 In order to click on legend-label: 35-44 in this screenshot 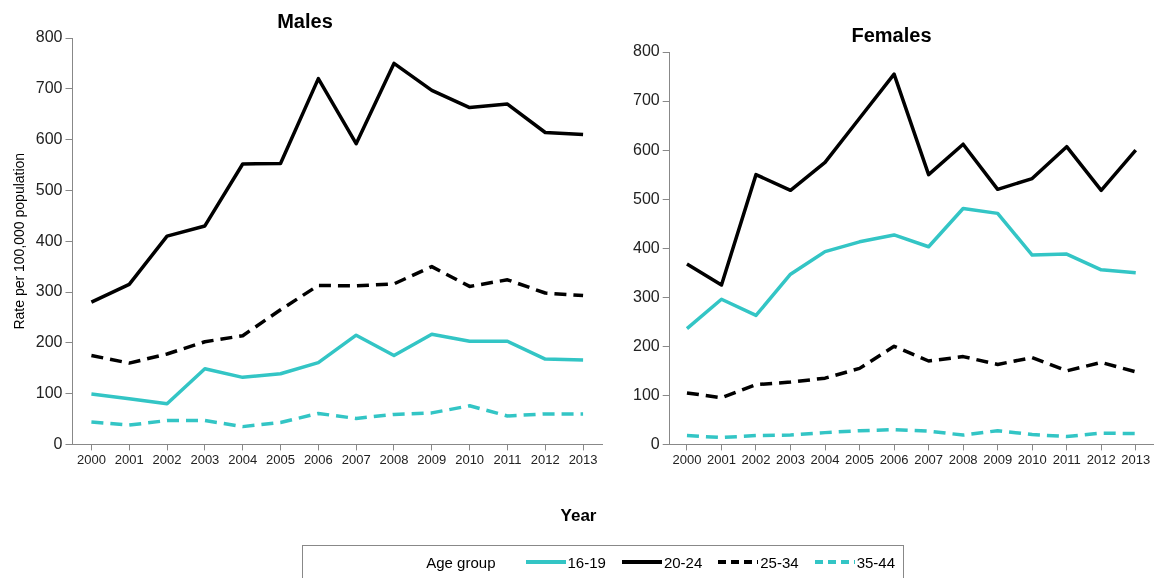, I will do `click(875, 562)`.